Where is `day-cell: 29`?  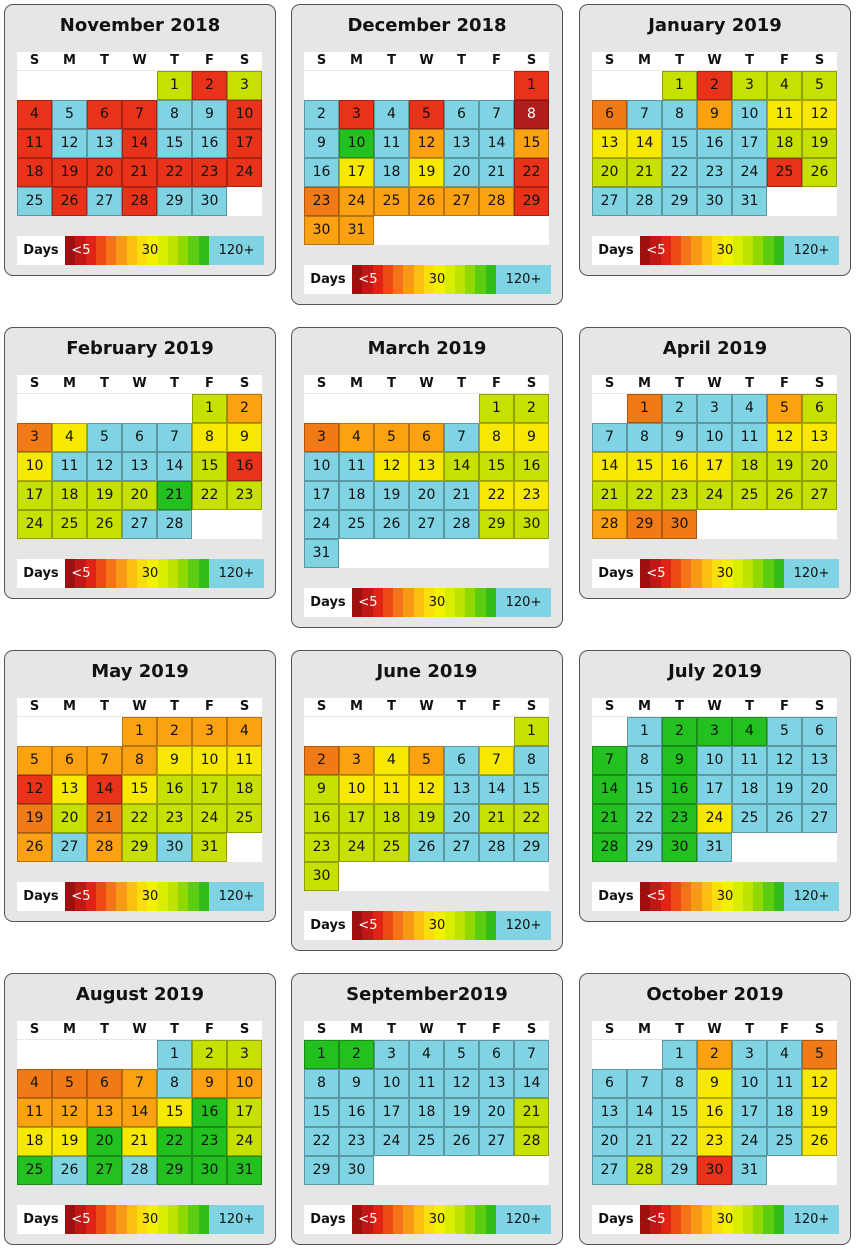 day-cell: 29 is located at coordinates (174, 201).